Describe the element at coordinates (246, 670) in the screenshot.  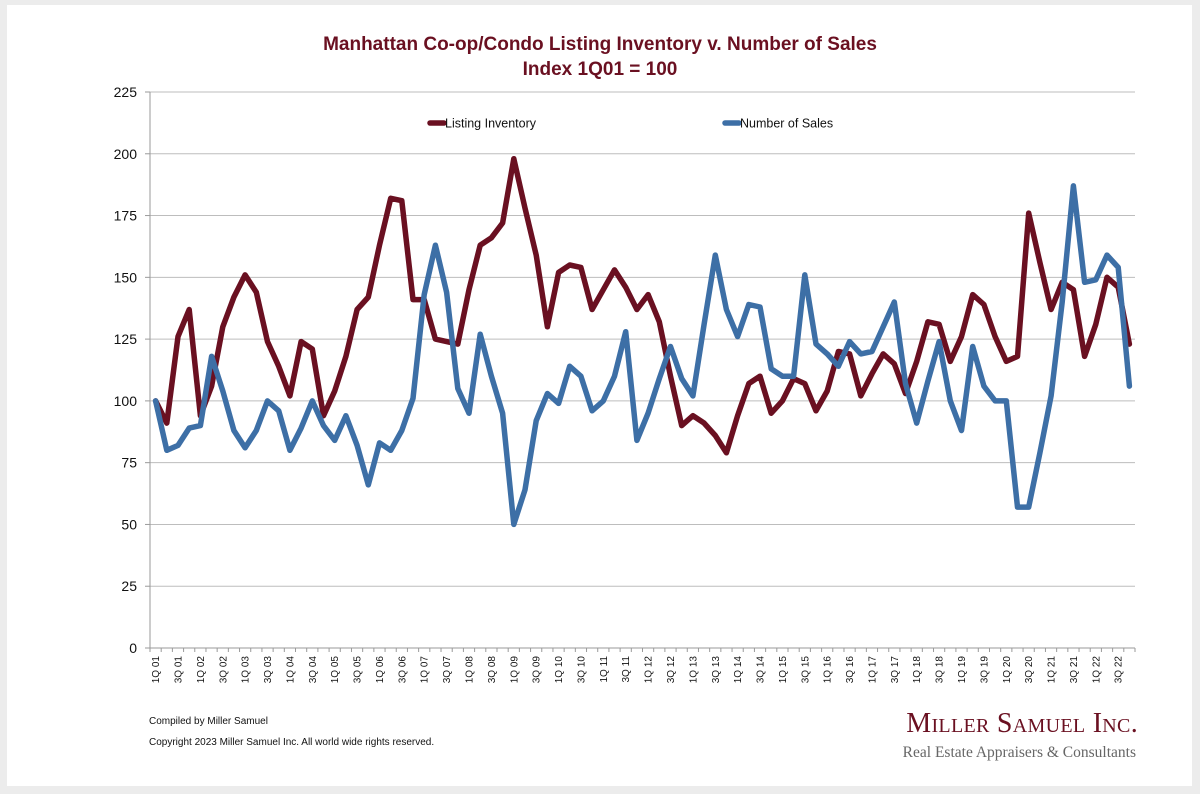
I see `x-tick-label: 1Q 03` at that location.